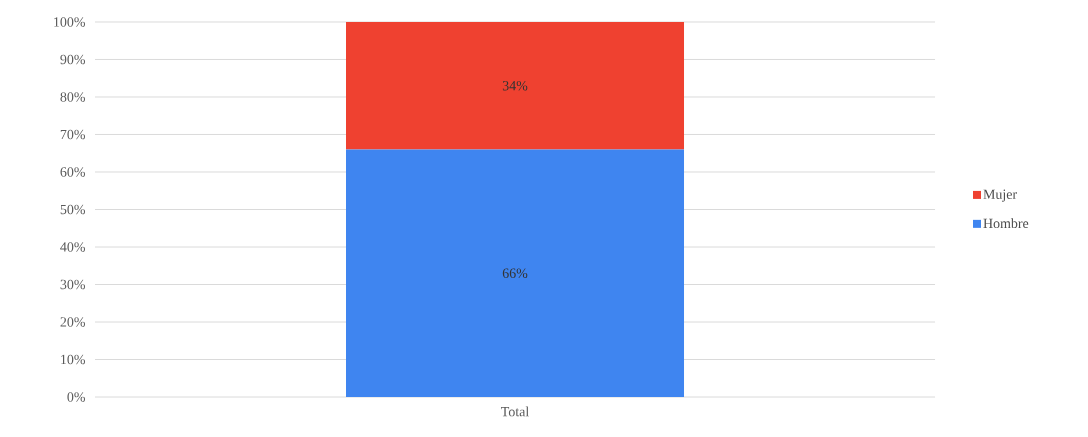 This screenshot has height=437, width=1088. I want to click on y-tick-label: 50%, so click(72, 209).